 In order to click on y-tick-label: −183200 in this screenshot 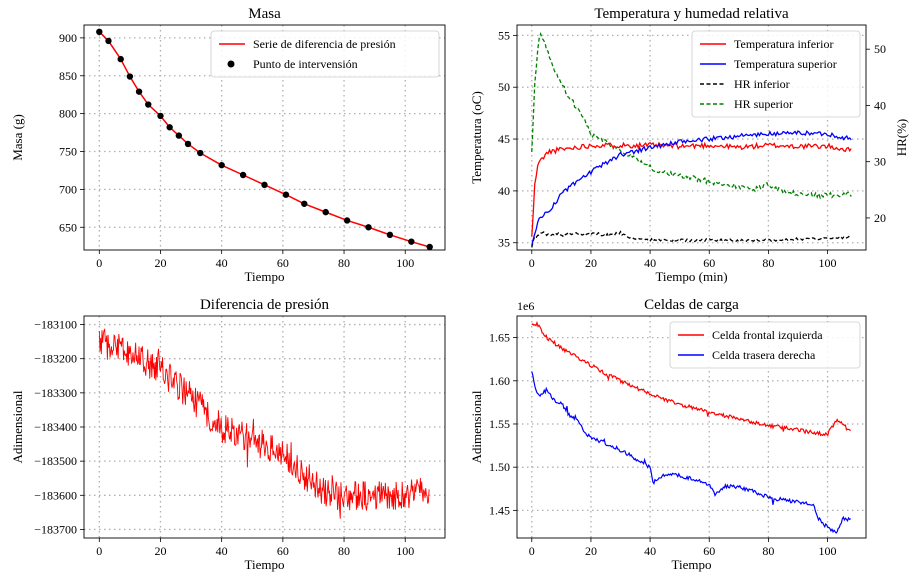, I will do `click(55, 359)`.